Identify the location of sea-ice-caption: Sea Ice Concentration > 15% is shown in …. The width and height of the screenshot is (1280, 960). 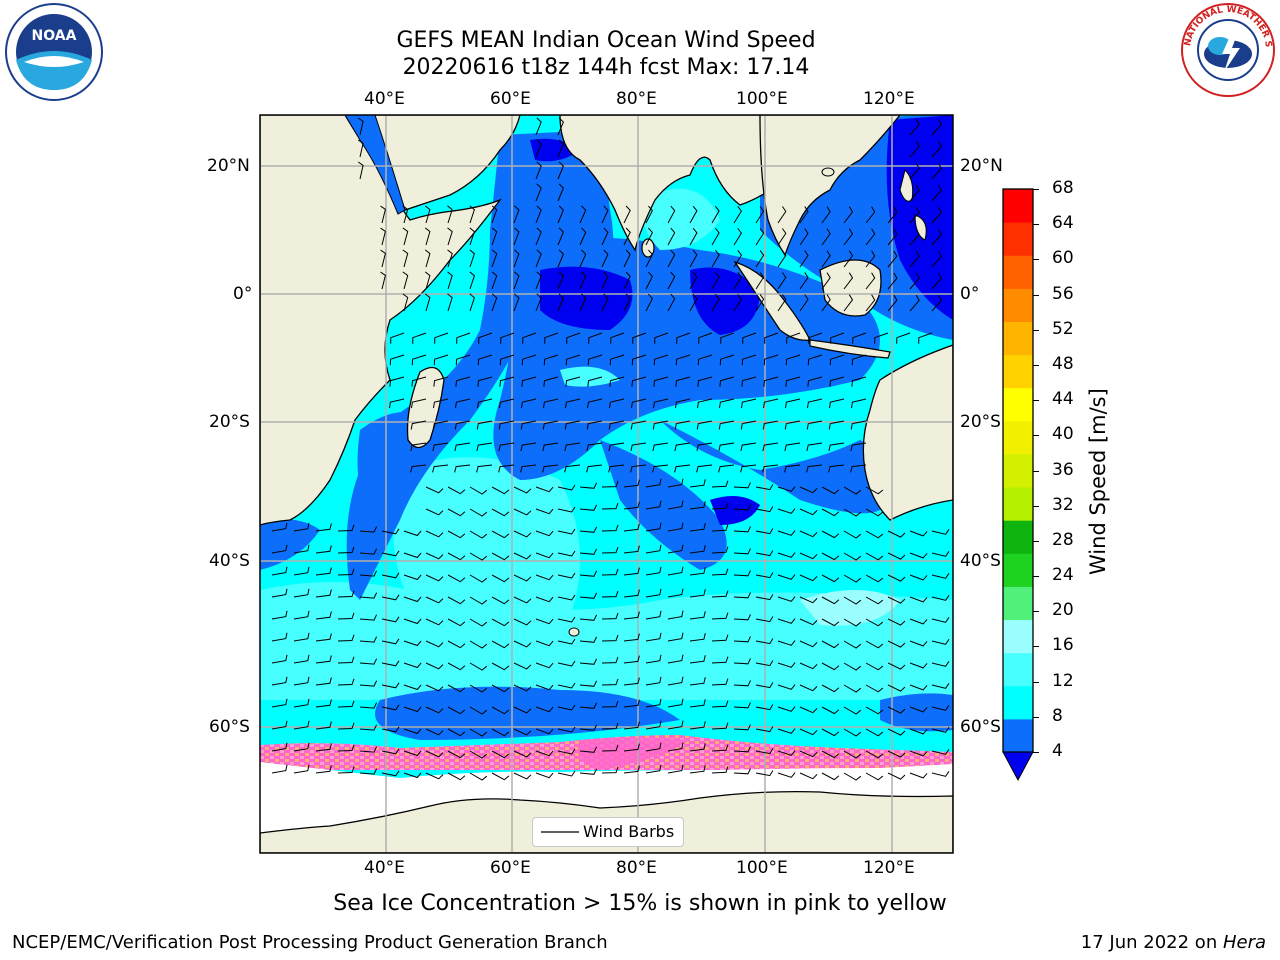
(640, 903).